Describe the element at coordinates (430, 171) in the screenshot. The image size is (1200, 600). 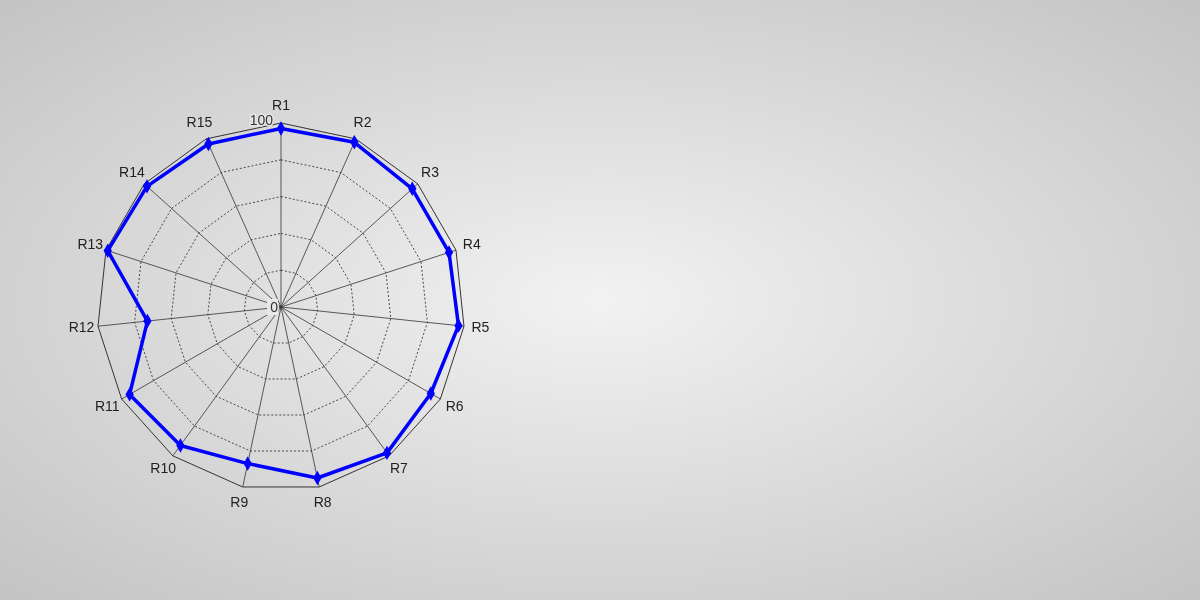
I see `spoke-label: R3` at that location.